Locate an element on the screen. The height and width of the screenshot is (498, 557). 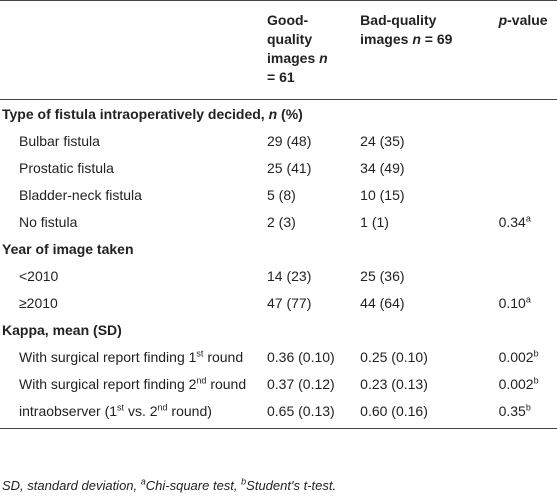
cell: 47 (77) is located at coordinates (299, 302).